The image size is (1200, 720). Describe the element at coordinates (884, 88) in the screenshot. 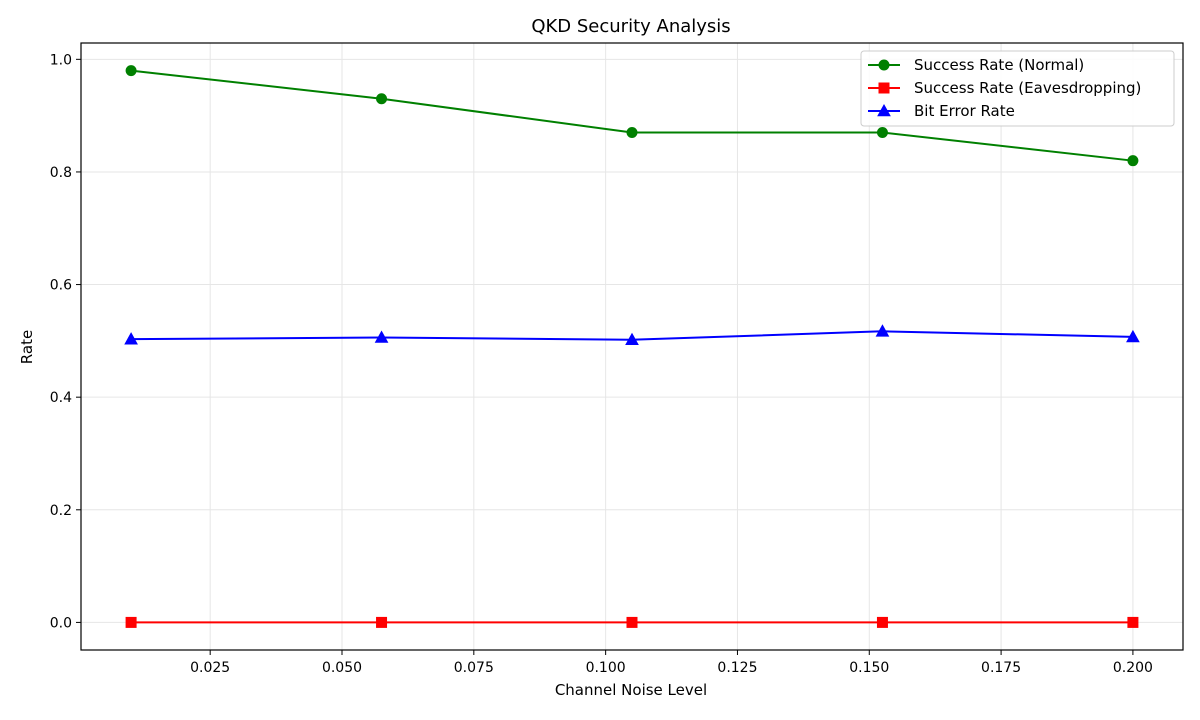

I see `legend-marker-square` at that location.